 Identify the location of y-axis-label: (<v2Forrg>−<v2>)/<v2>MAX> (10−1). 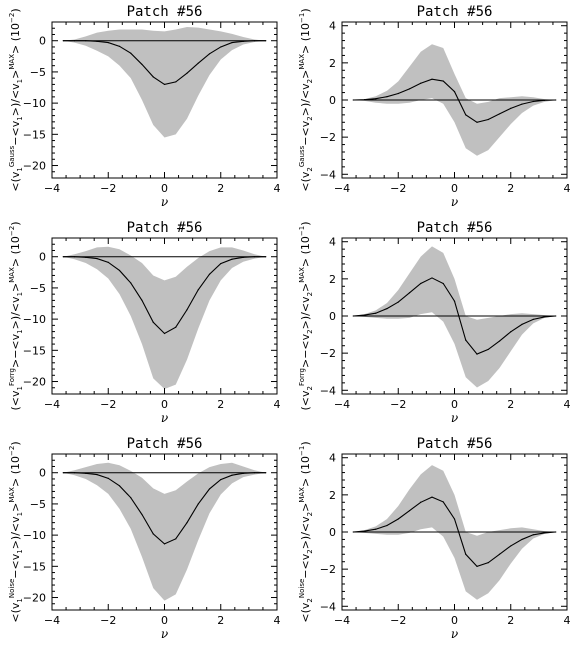
(306, 315).